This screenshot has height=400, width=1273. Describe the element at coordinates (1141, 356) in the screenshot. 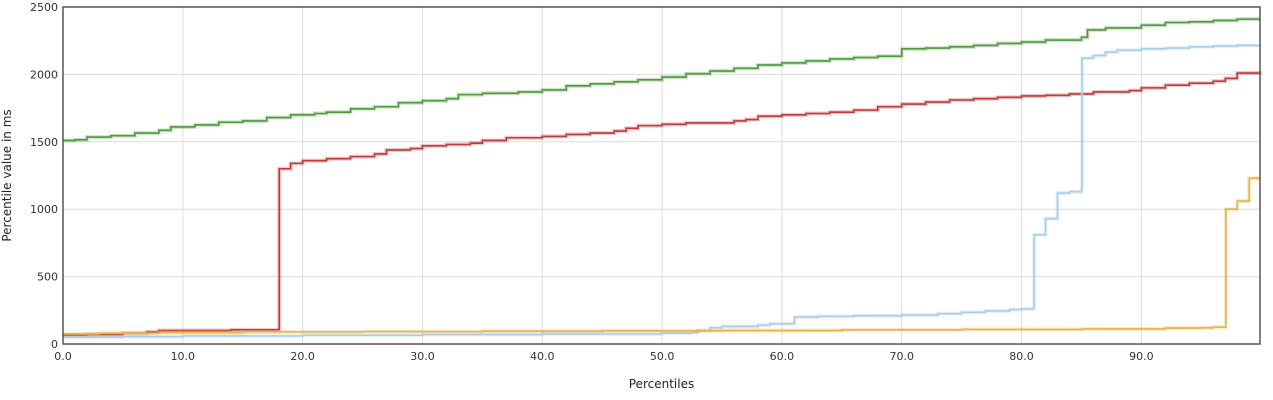

I see `x-tick-label: 90.0` at that location.